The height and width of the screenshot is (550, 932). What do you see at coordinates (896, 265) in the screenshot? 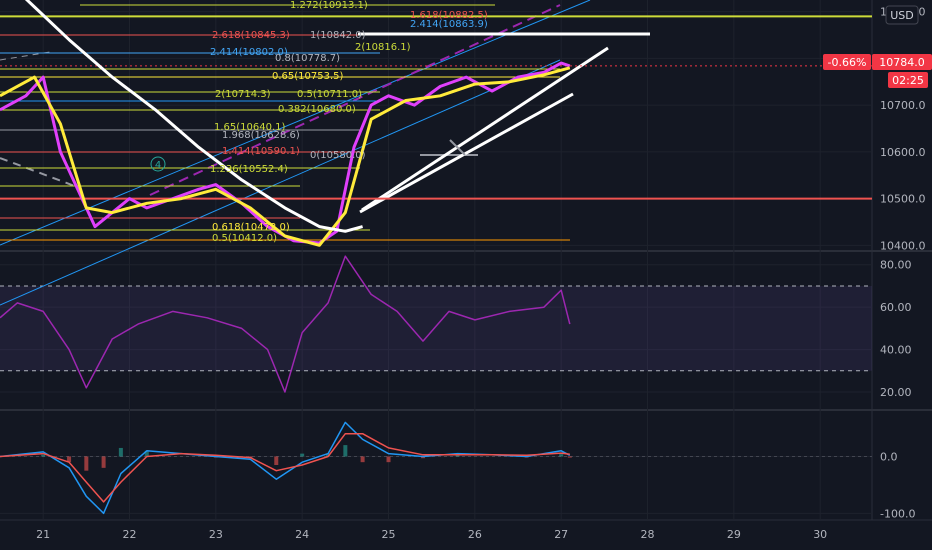
I see `rsi-y-tick-label: 80.00` at bounding box center [896, 265].